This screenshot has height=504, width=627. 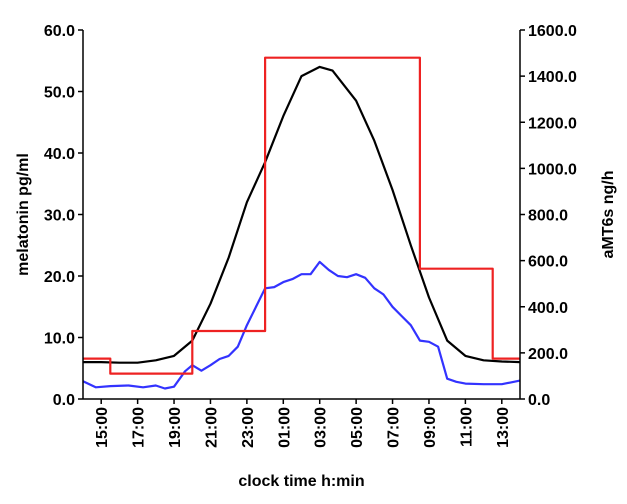 What do you see at coordinates (23, 214) in the screenshot?
I see `y-left-axis-title: melatonin pg/ml` at bounding box center [23, 214].